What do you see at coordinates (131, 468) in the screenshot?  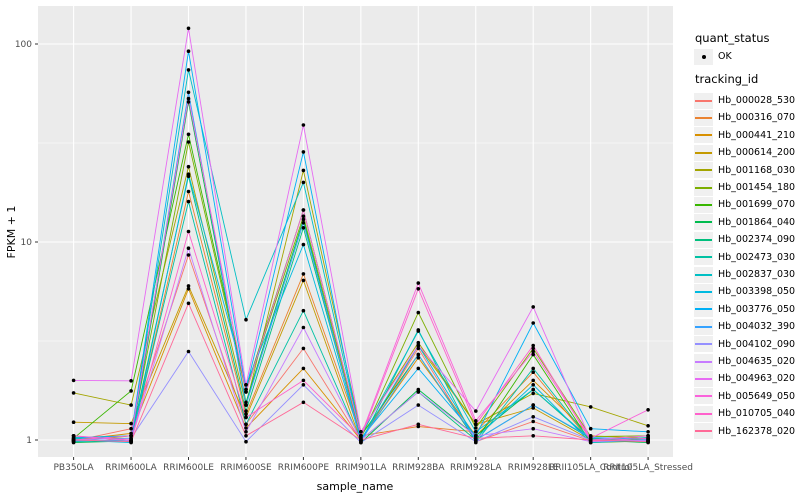 I see `x-tick-label: RRIM600LA` at bounding box center [131, 468].